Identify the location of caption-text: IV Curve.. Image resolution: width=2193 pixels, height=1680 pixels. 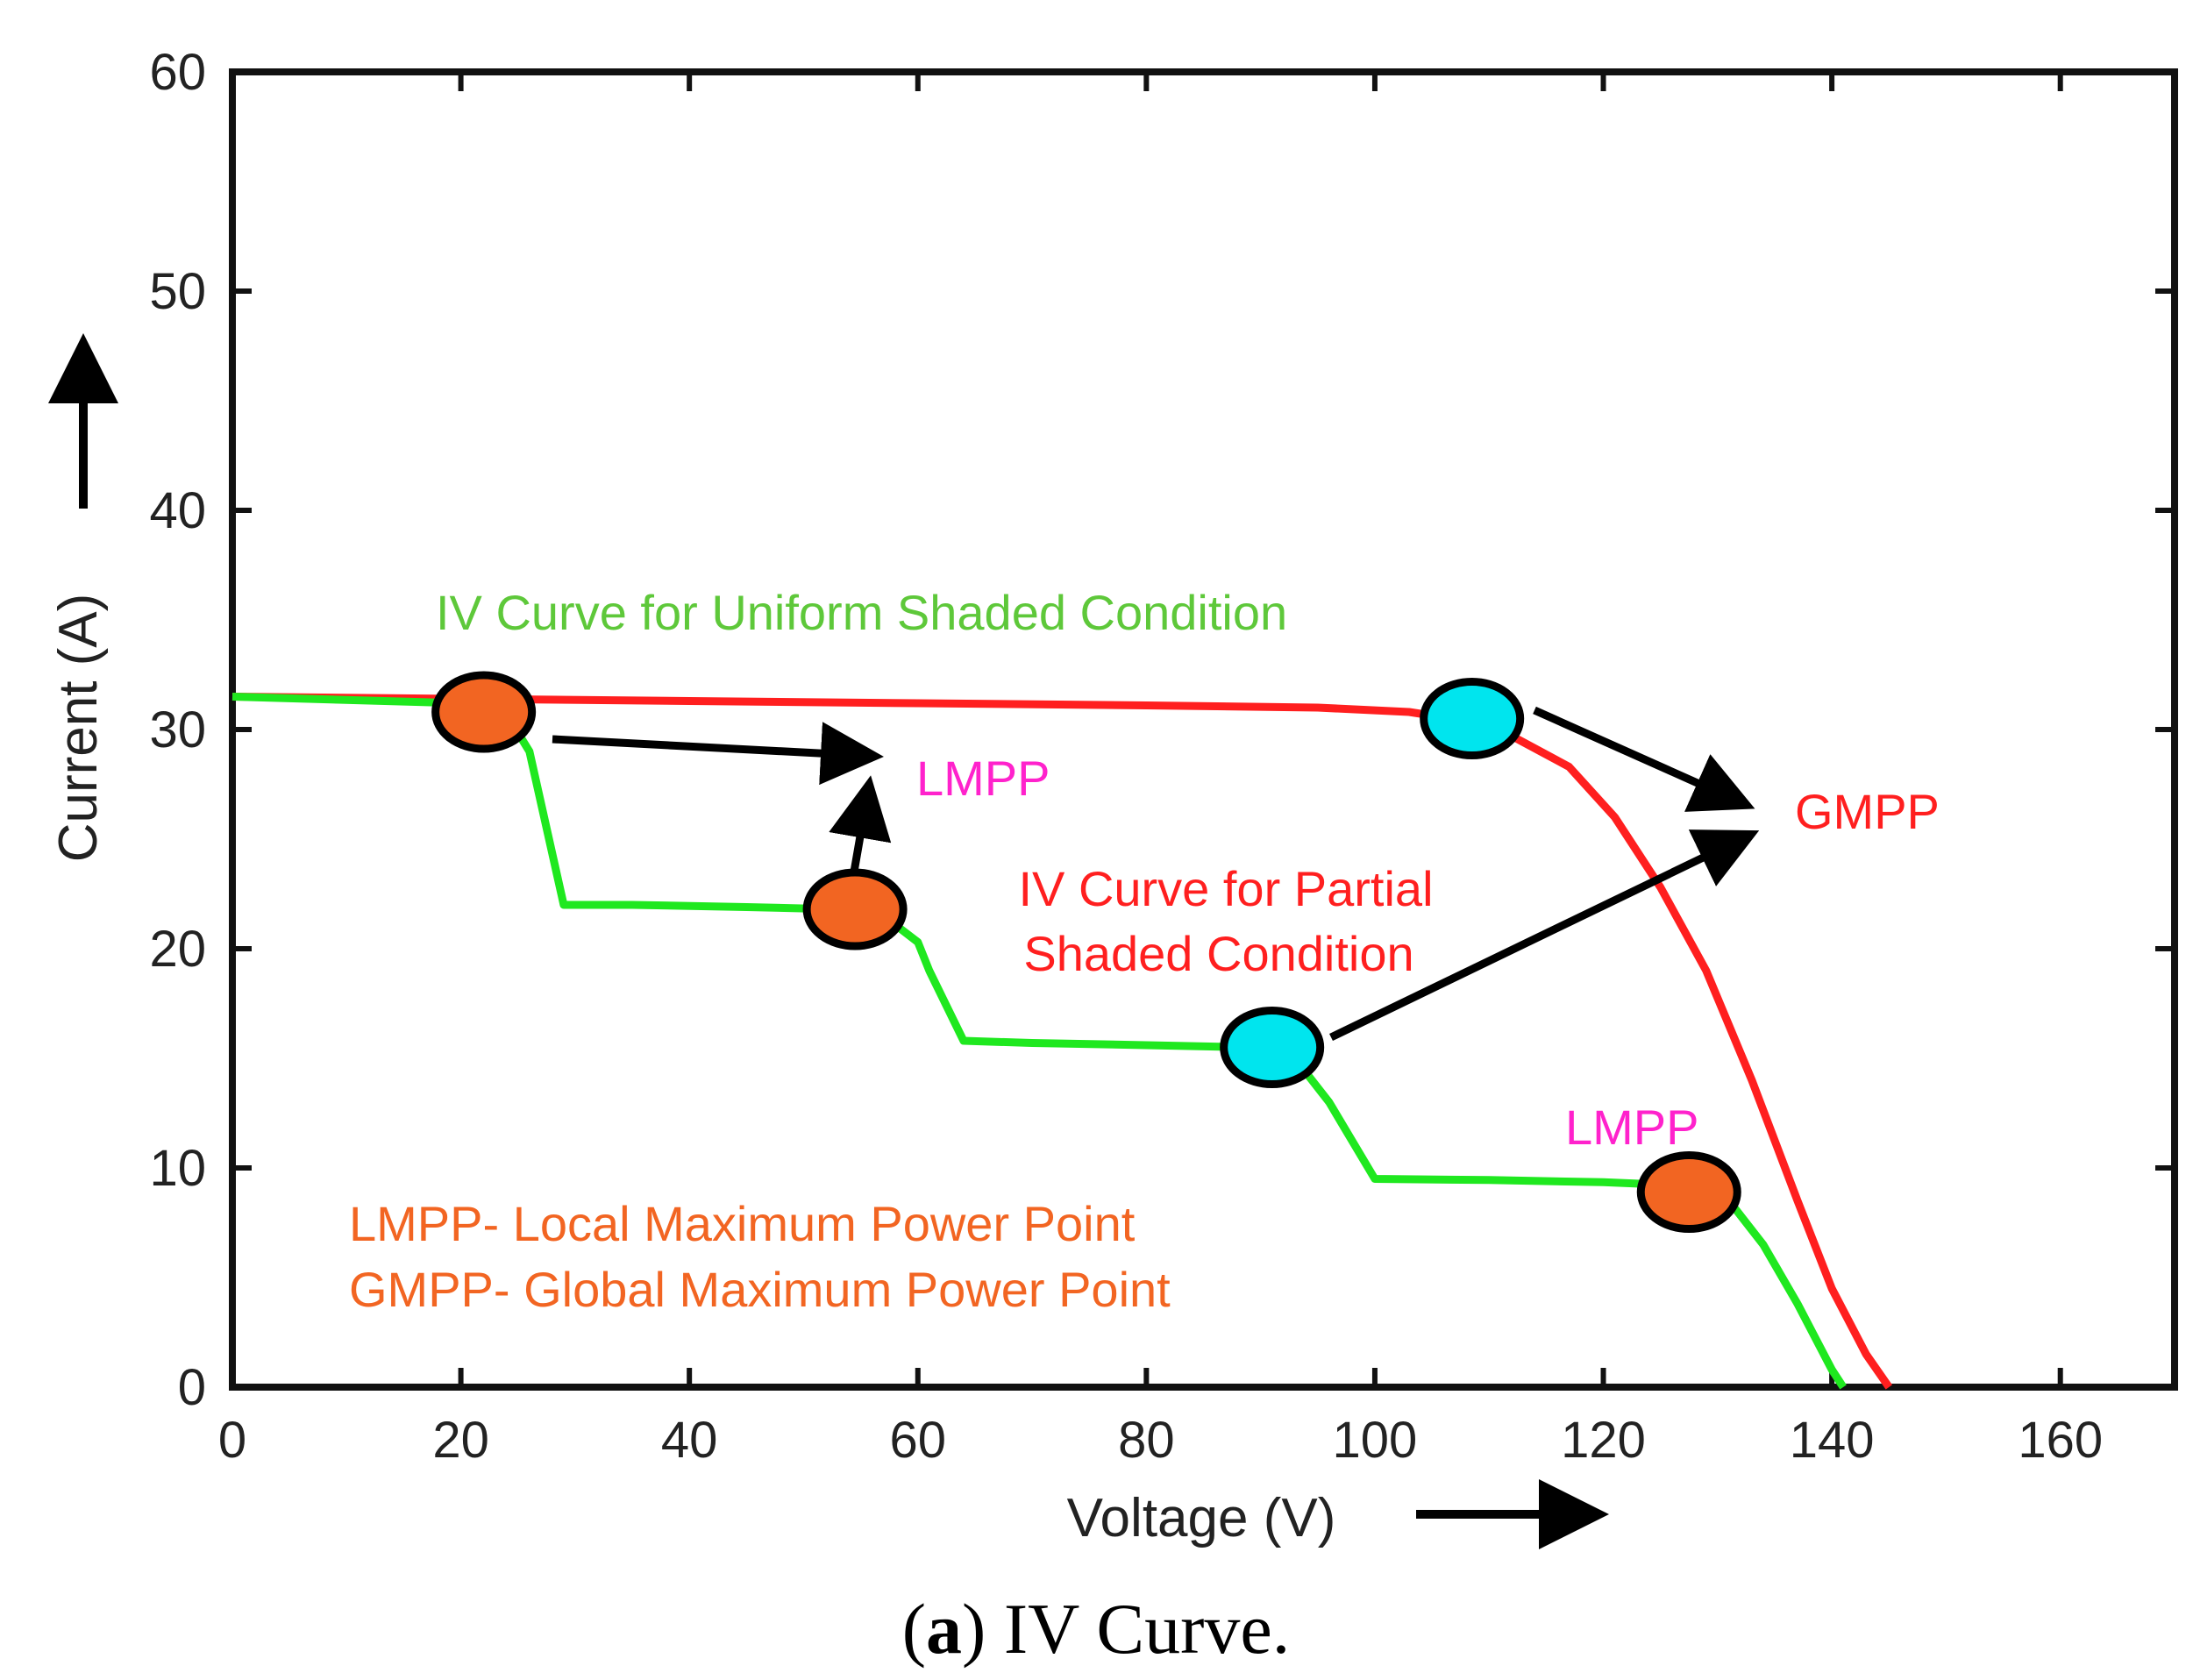
(1138, 1629).